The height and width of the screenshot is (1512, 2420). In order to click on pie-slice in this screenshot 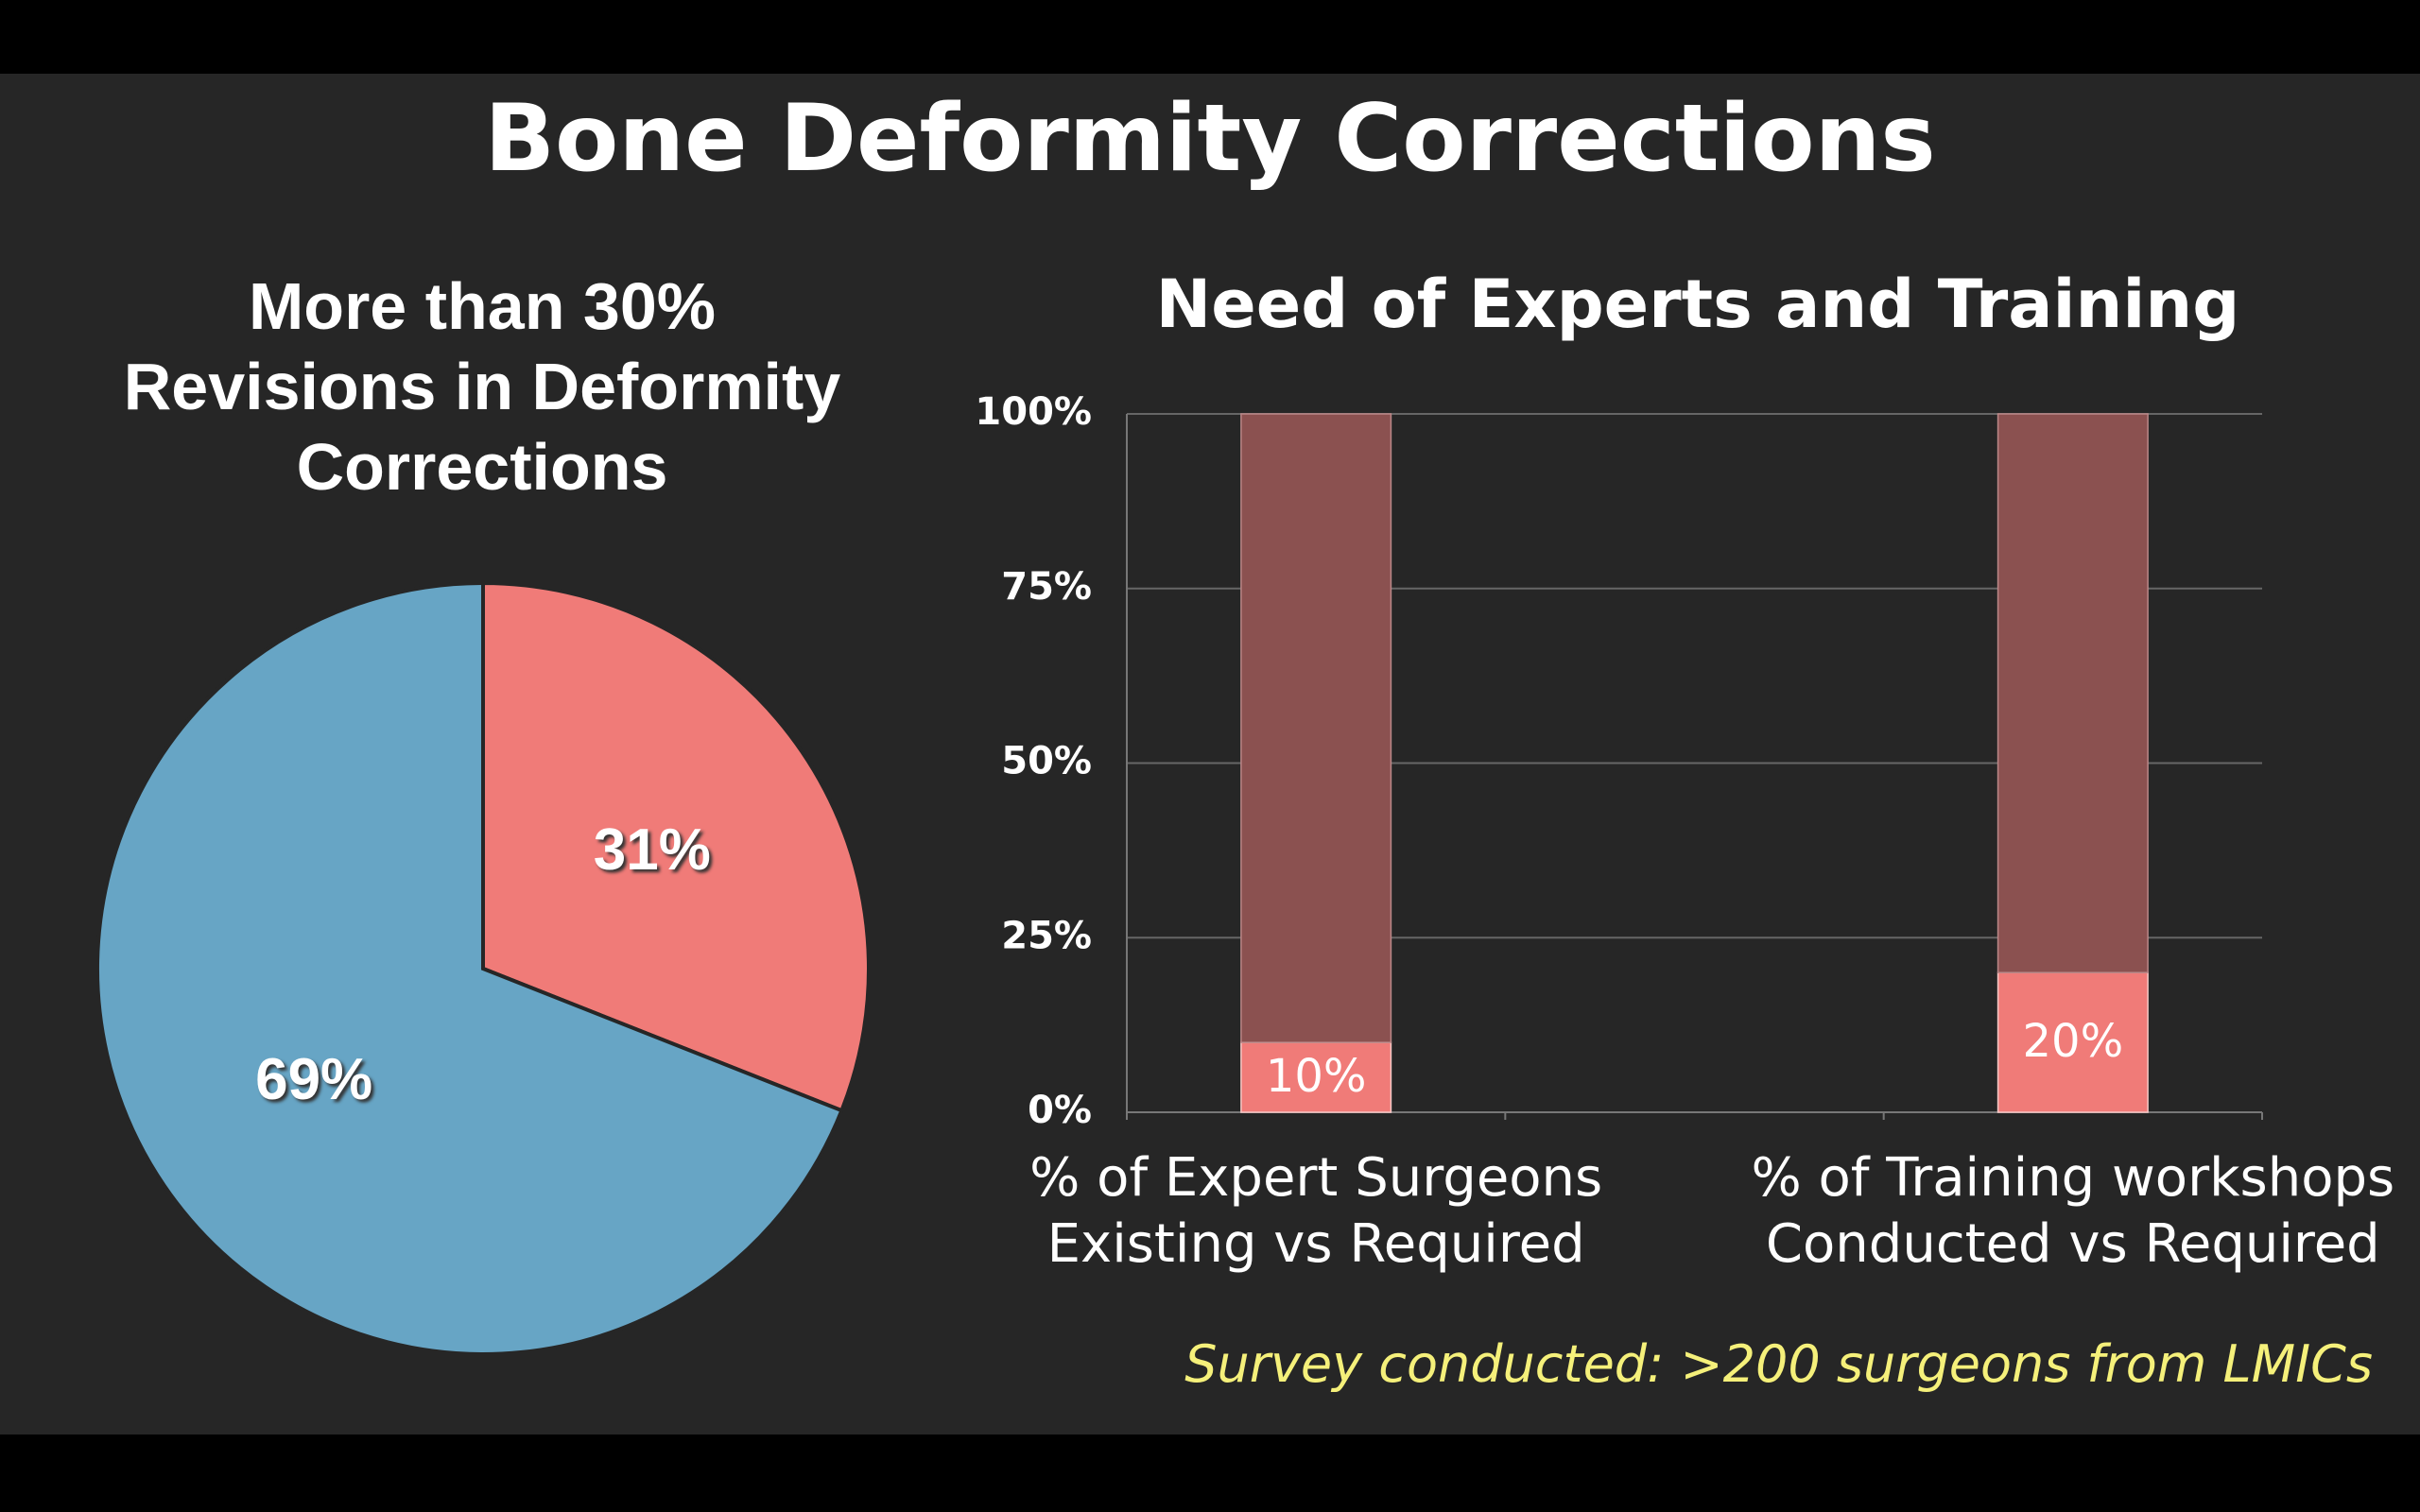, I will do `click(676, 846)`.